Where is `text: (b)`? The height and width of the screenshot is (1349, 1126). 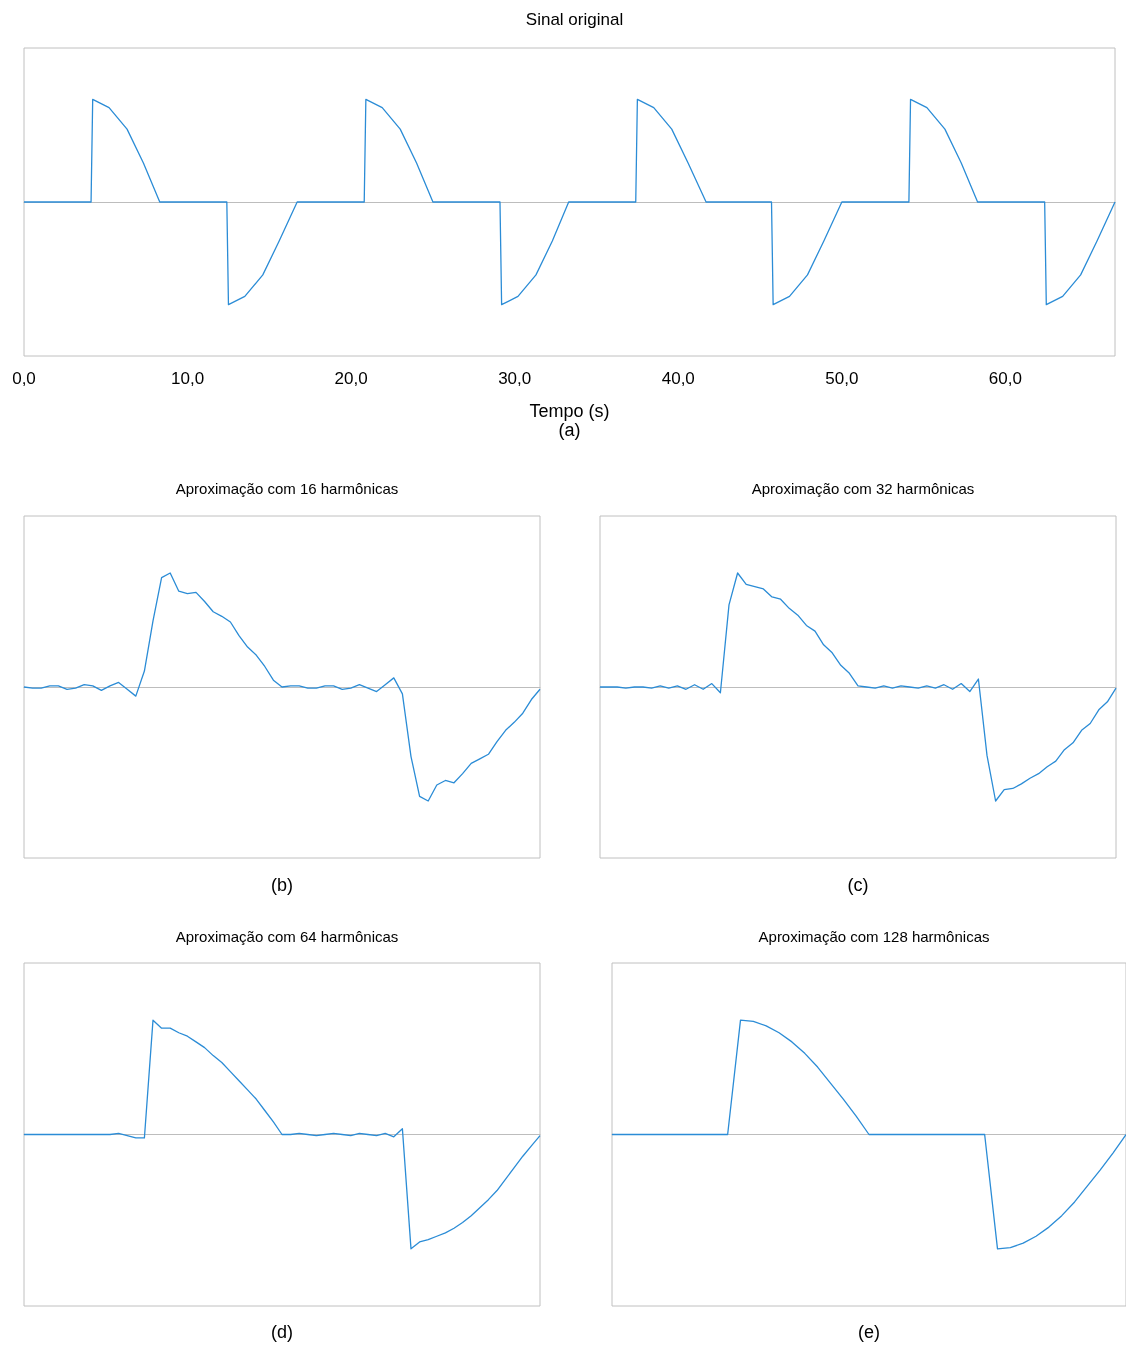
text: (b) is located at coordinates (282, 885).